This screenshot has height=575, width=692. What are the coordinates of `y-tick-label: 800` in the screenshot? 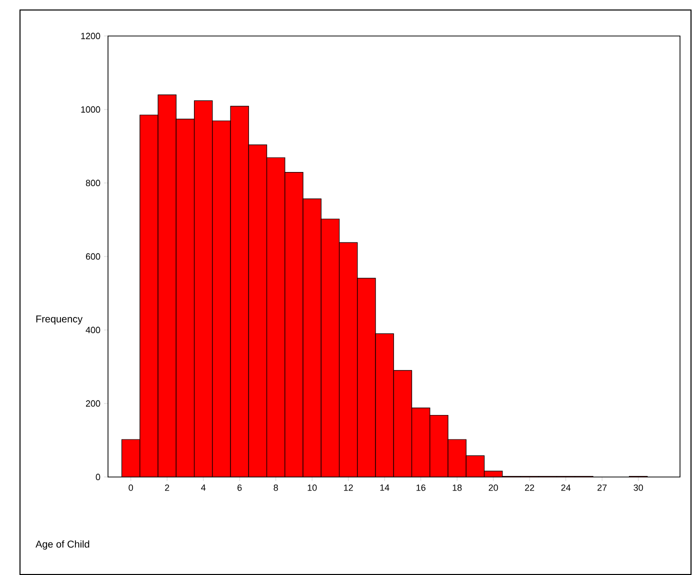 It's located at (93, 183).